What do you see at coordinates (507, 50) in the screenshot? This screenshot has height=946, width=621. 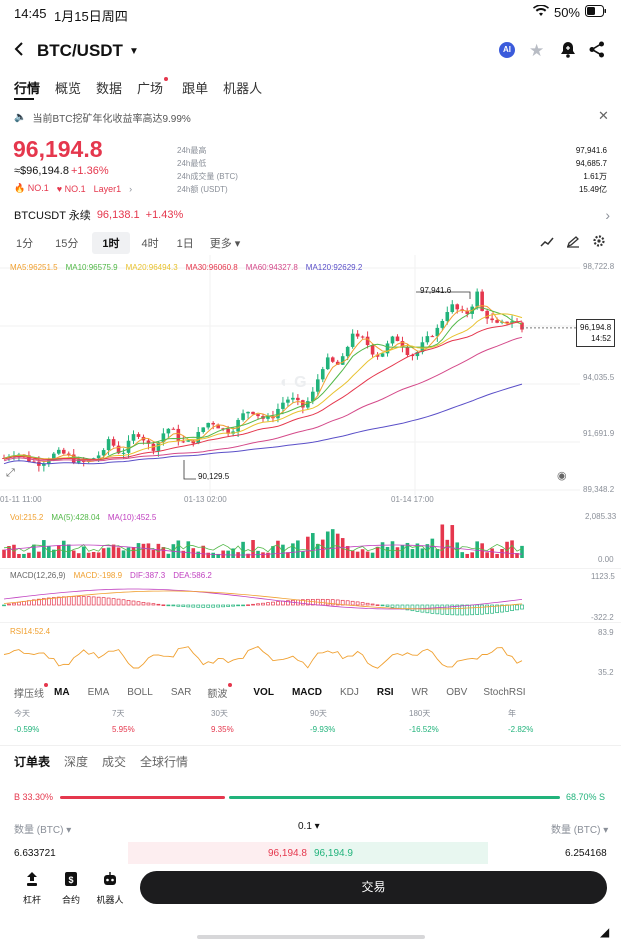 I see `ai-badge: AI` at bounding box center [507, 50].